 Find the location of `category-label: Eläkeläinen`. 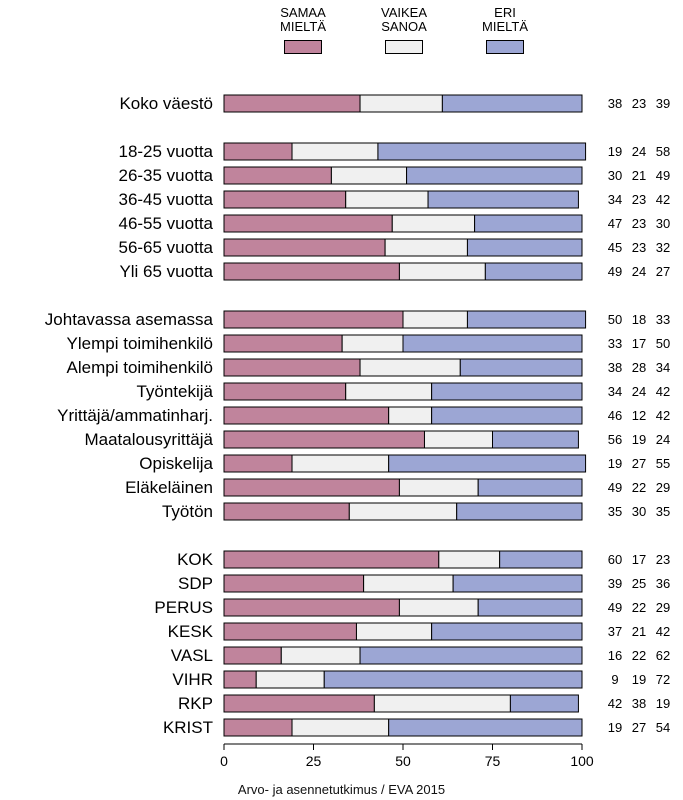

category-label: Eläkeläinen is located at coordinates (169, 487).